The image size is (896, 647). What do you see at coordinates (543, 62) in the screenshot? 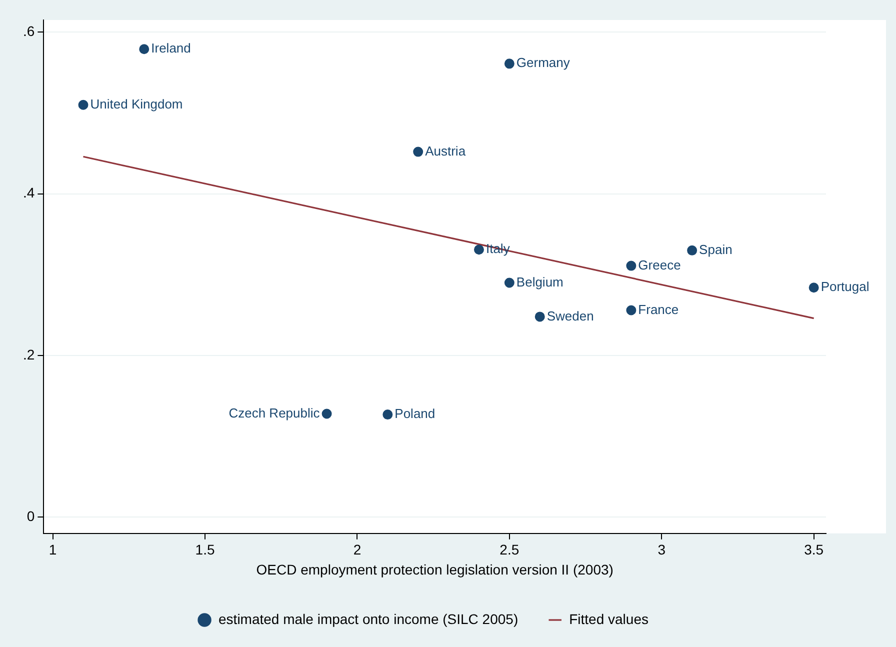
I see `annotation: Germany` at bounding box center [543, 62].